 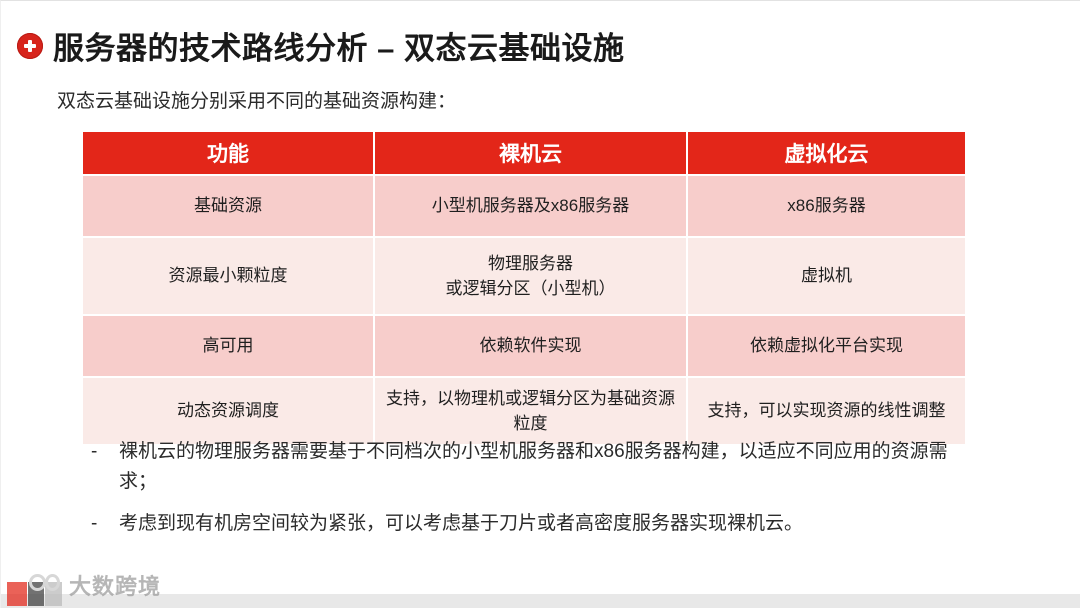 I want to click on table-cell: 物理服务器 或逻辑分区（小型机）, so click(x=530, y=276).